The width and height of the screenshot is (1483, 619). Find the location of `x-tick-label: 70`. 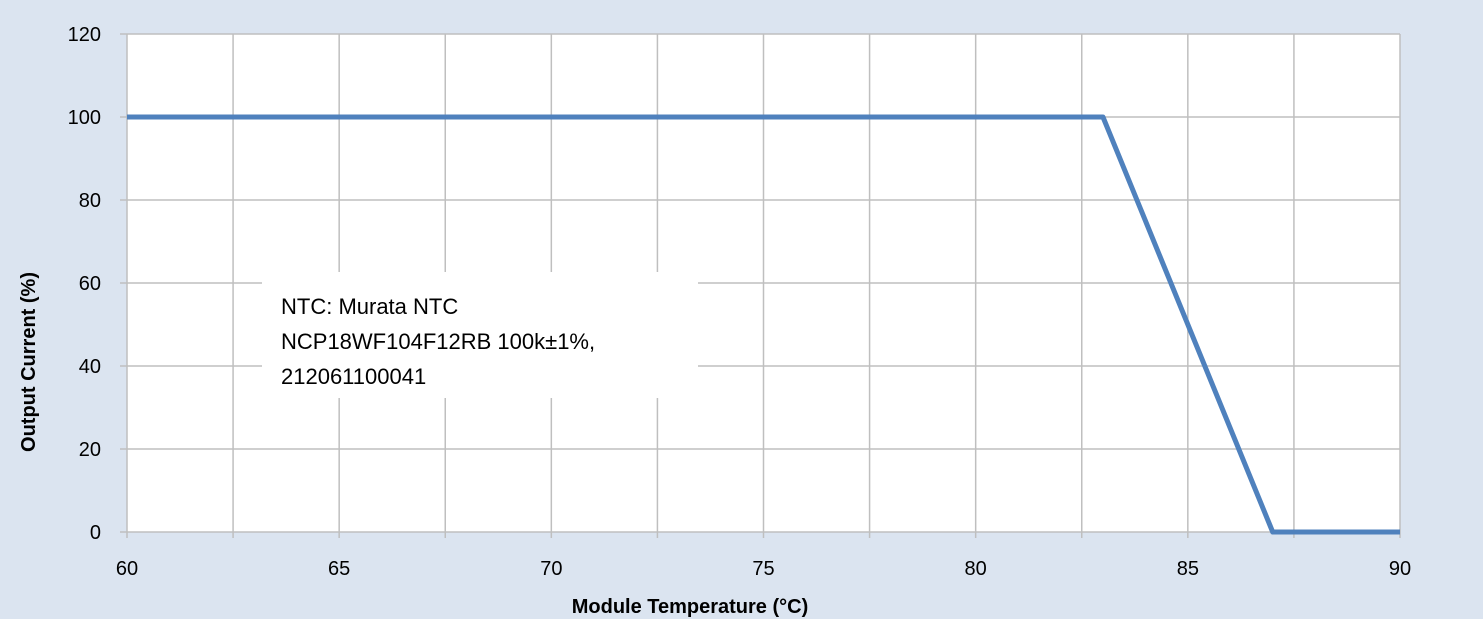

x-tick-label: 70 is located at coordinates (551, 569).